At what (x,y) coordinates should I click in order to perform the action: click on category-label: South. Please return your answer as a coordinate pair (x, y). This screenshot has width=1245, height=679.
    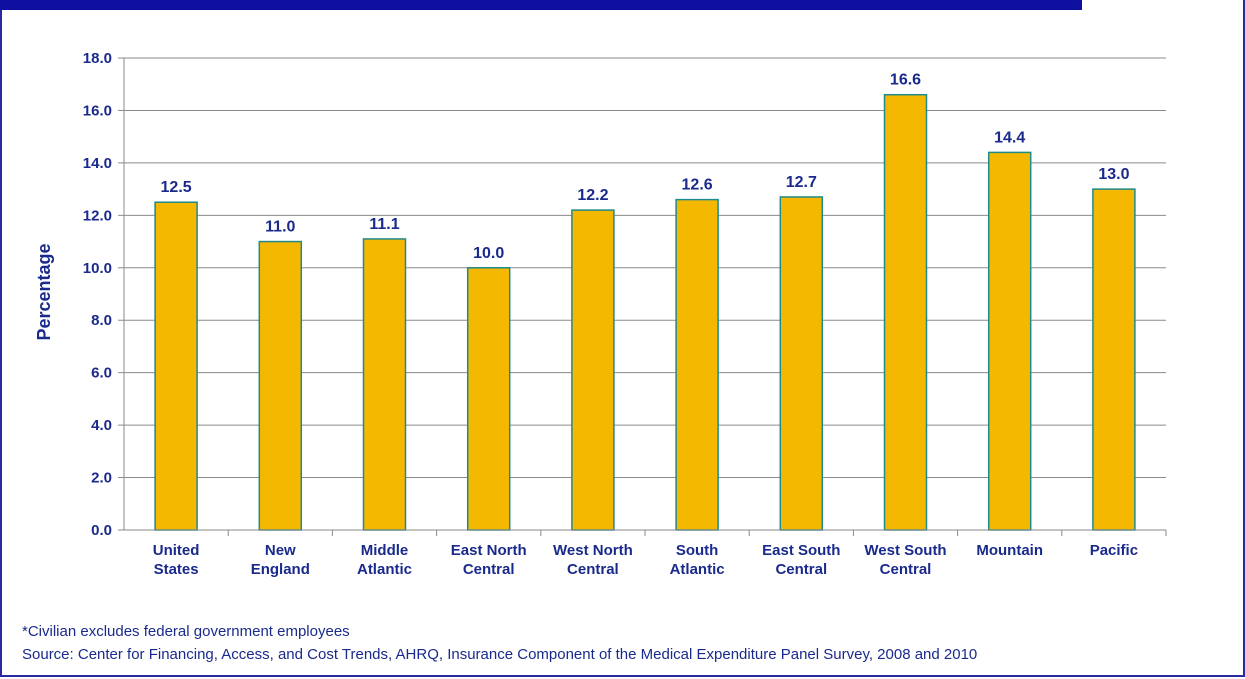
    Looking at the image, I should click on (697, 550).